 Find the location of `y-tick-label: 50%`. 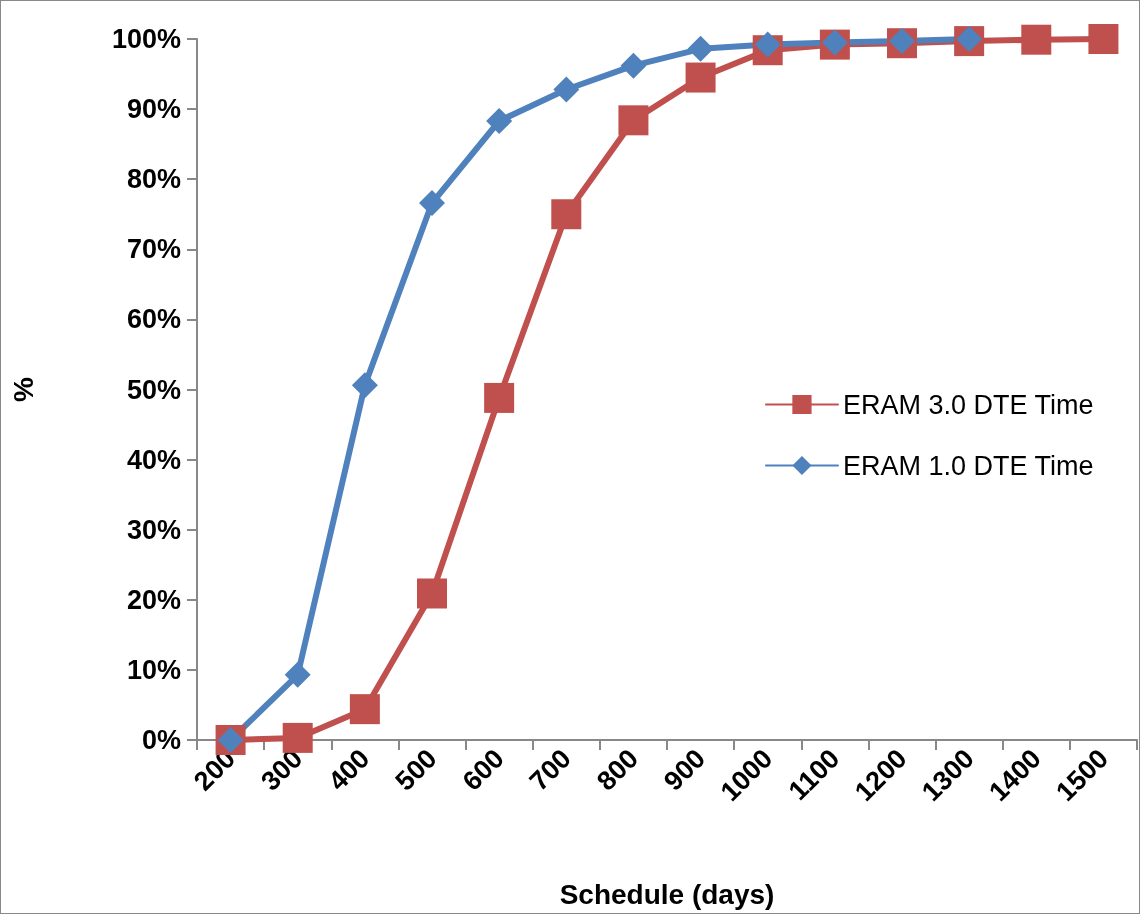

y-tick-label: 50% is located at coordinates (153, 389).